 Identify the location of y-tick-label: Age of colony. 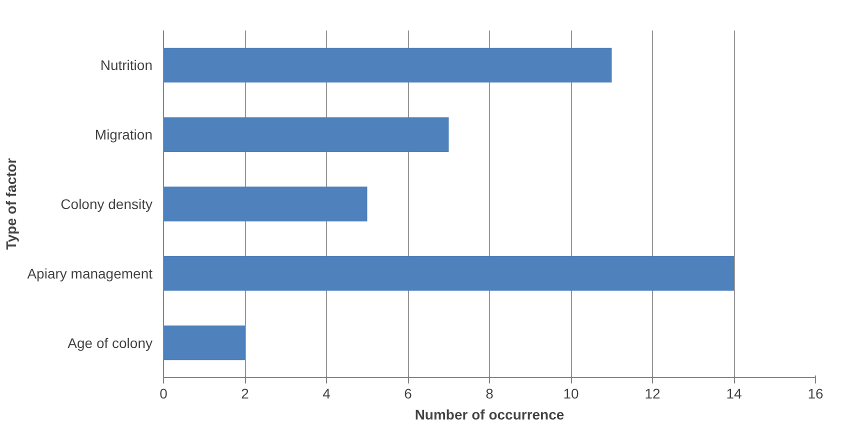
(110, 342).